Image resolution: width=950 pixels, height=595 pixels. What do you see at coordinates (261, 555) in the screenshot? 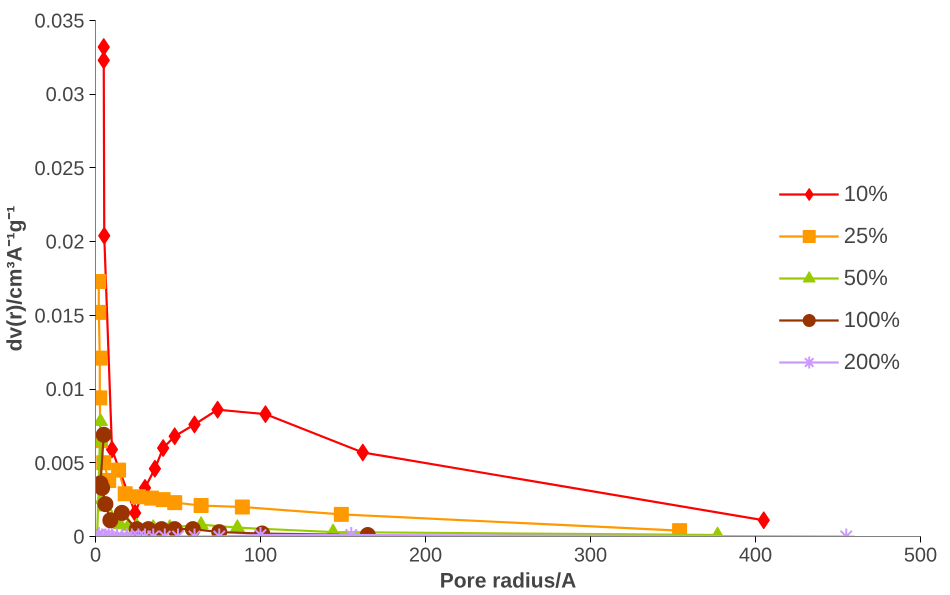
I see `x-tick-label: 100` at bounding box center [261, 555].